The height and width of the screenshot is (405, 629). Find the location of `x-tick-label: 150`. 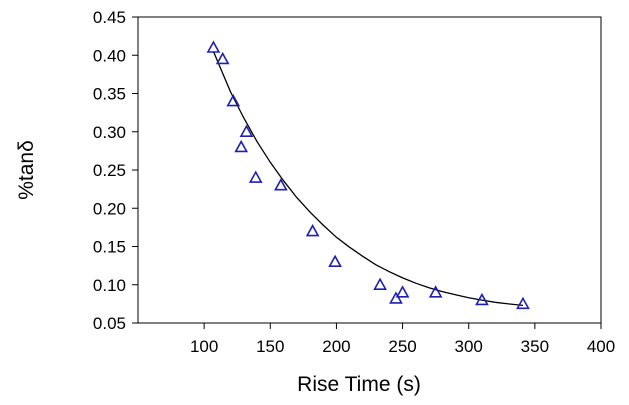

x-tick-label: 150 is located at coordinates (270, 346).